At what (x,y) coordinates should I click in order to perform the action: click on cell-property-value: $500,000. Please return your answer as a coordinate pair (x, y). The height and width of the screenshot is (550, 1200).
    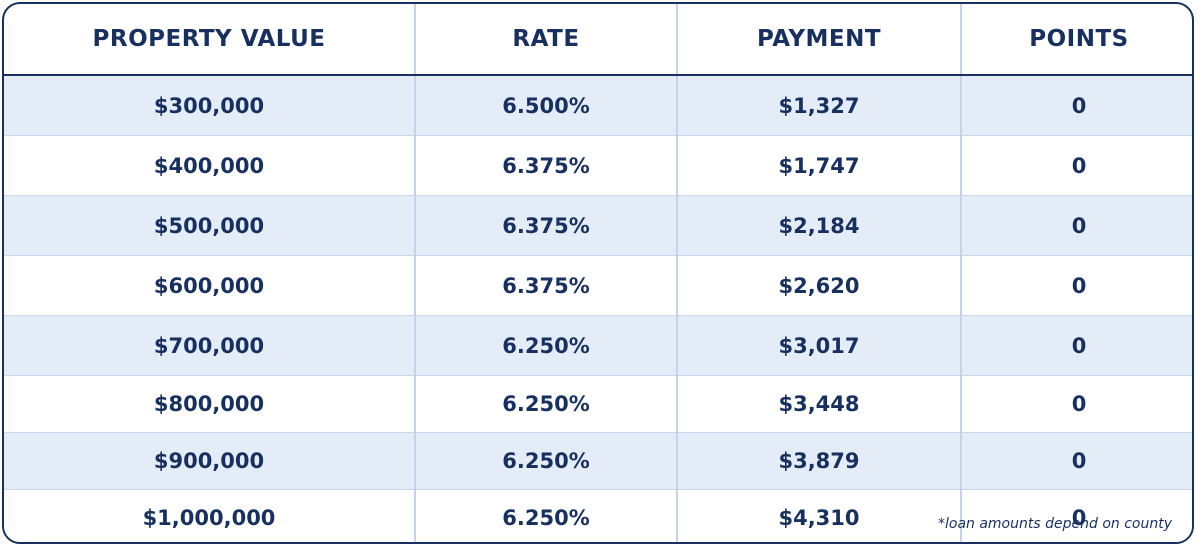
    Looking at the image, I should click on (210, 225).